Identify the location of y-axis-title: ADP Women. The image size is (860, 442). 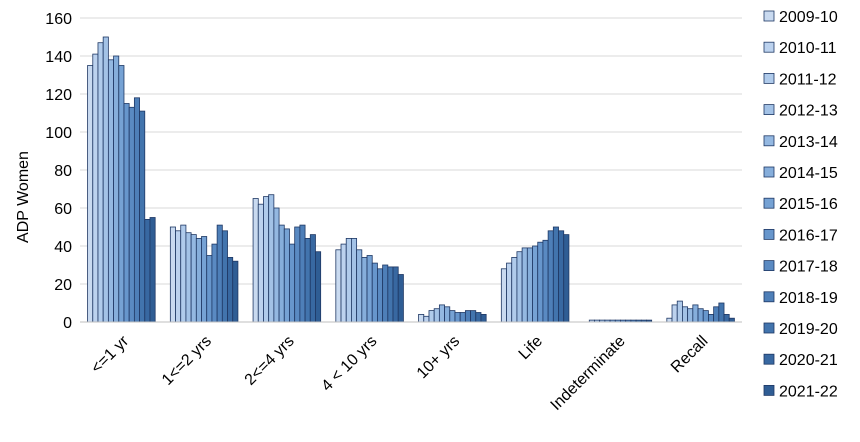
(23, 197).